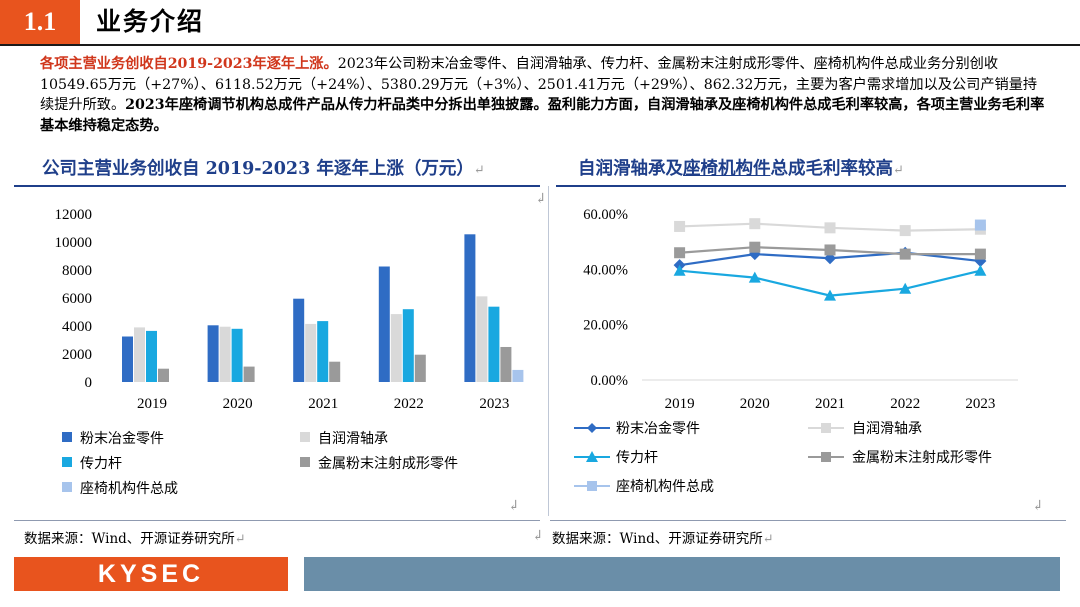 This screenshot has width=1080, height=607. I want to click on title-rule, so click(540, 45).